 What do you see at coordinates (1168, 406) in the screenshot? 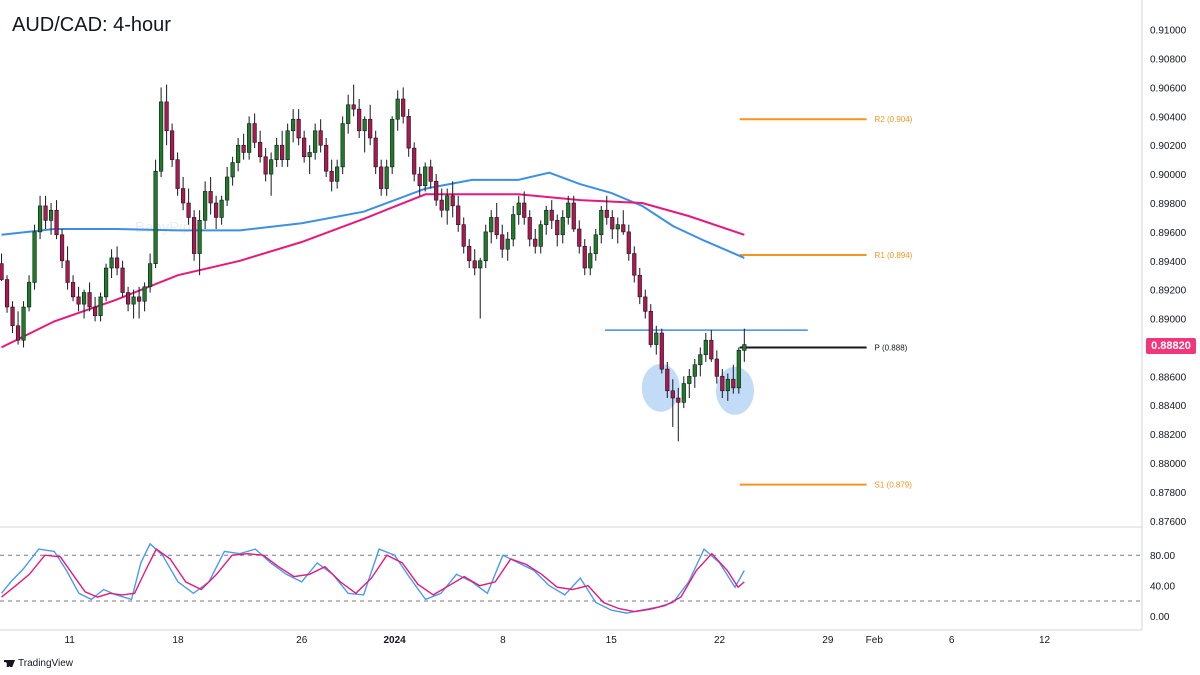
I see `price-tick-label: 0.88400` at bounding box center [1168, 406].